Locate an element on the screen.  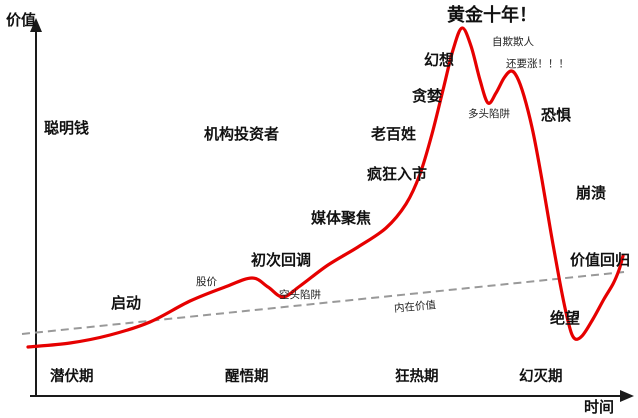
annotation-golden-decade: 黄金十年！ is located at coordinates (492, 15).